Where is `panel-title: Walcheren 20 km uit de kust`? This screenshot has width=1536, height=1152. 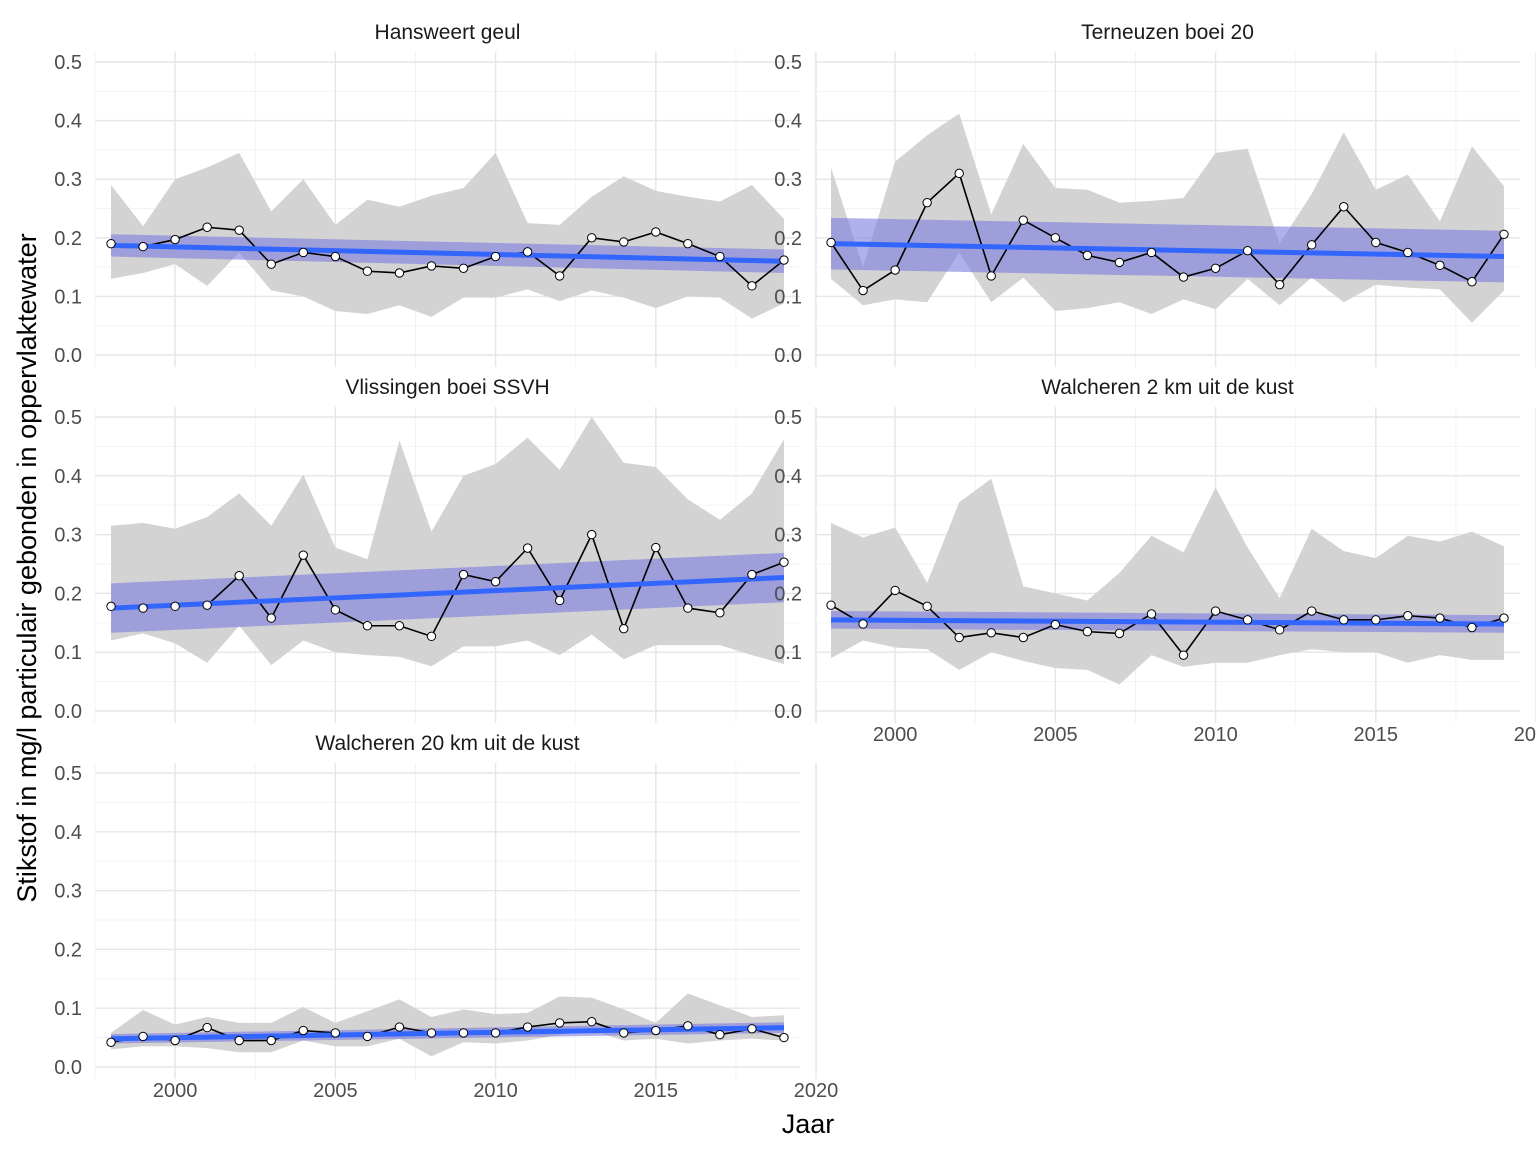 panel-title: Walcheren 20 km uit de kust is located at coordinates (447, 743).